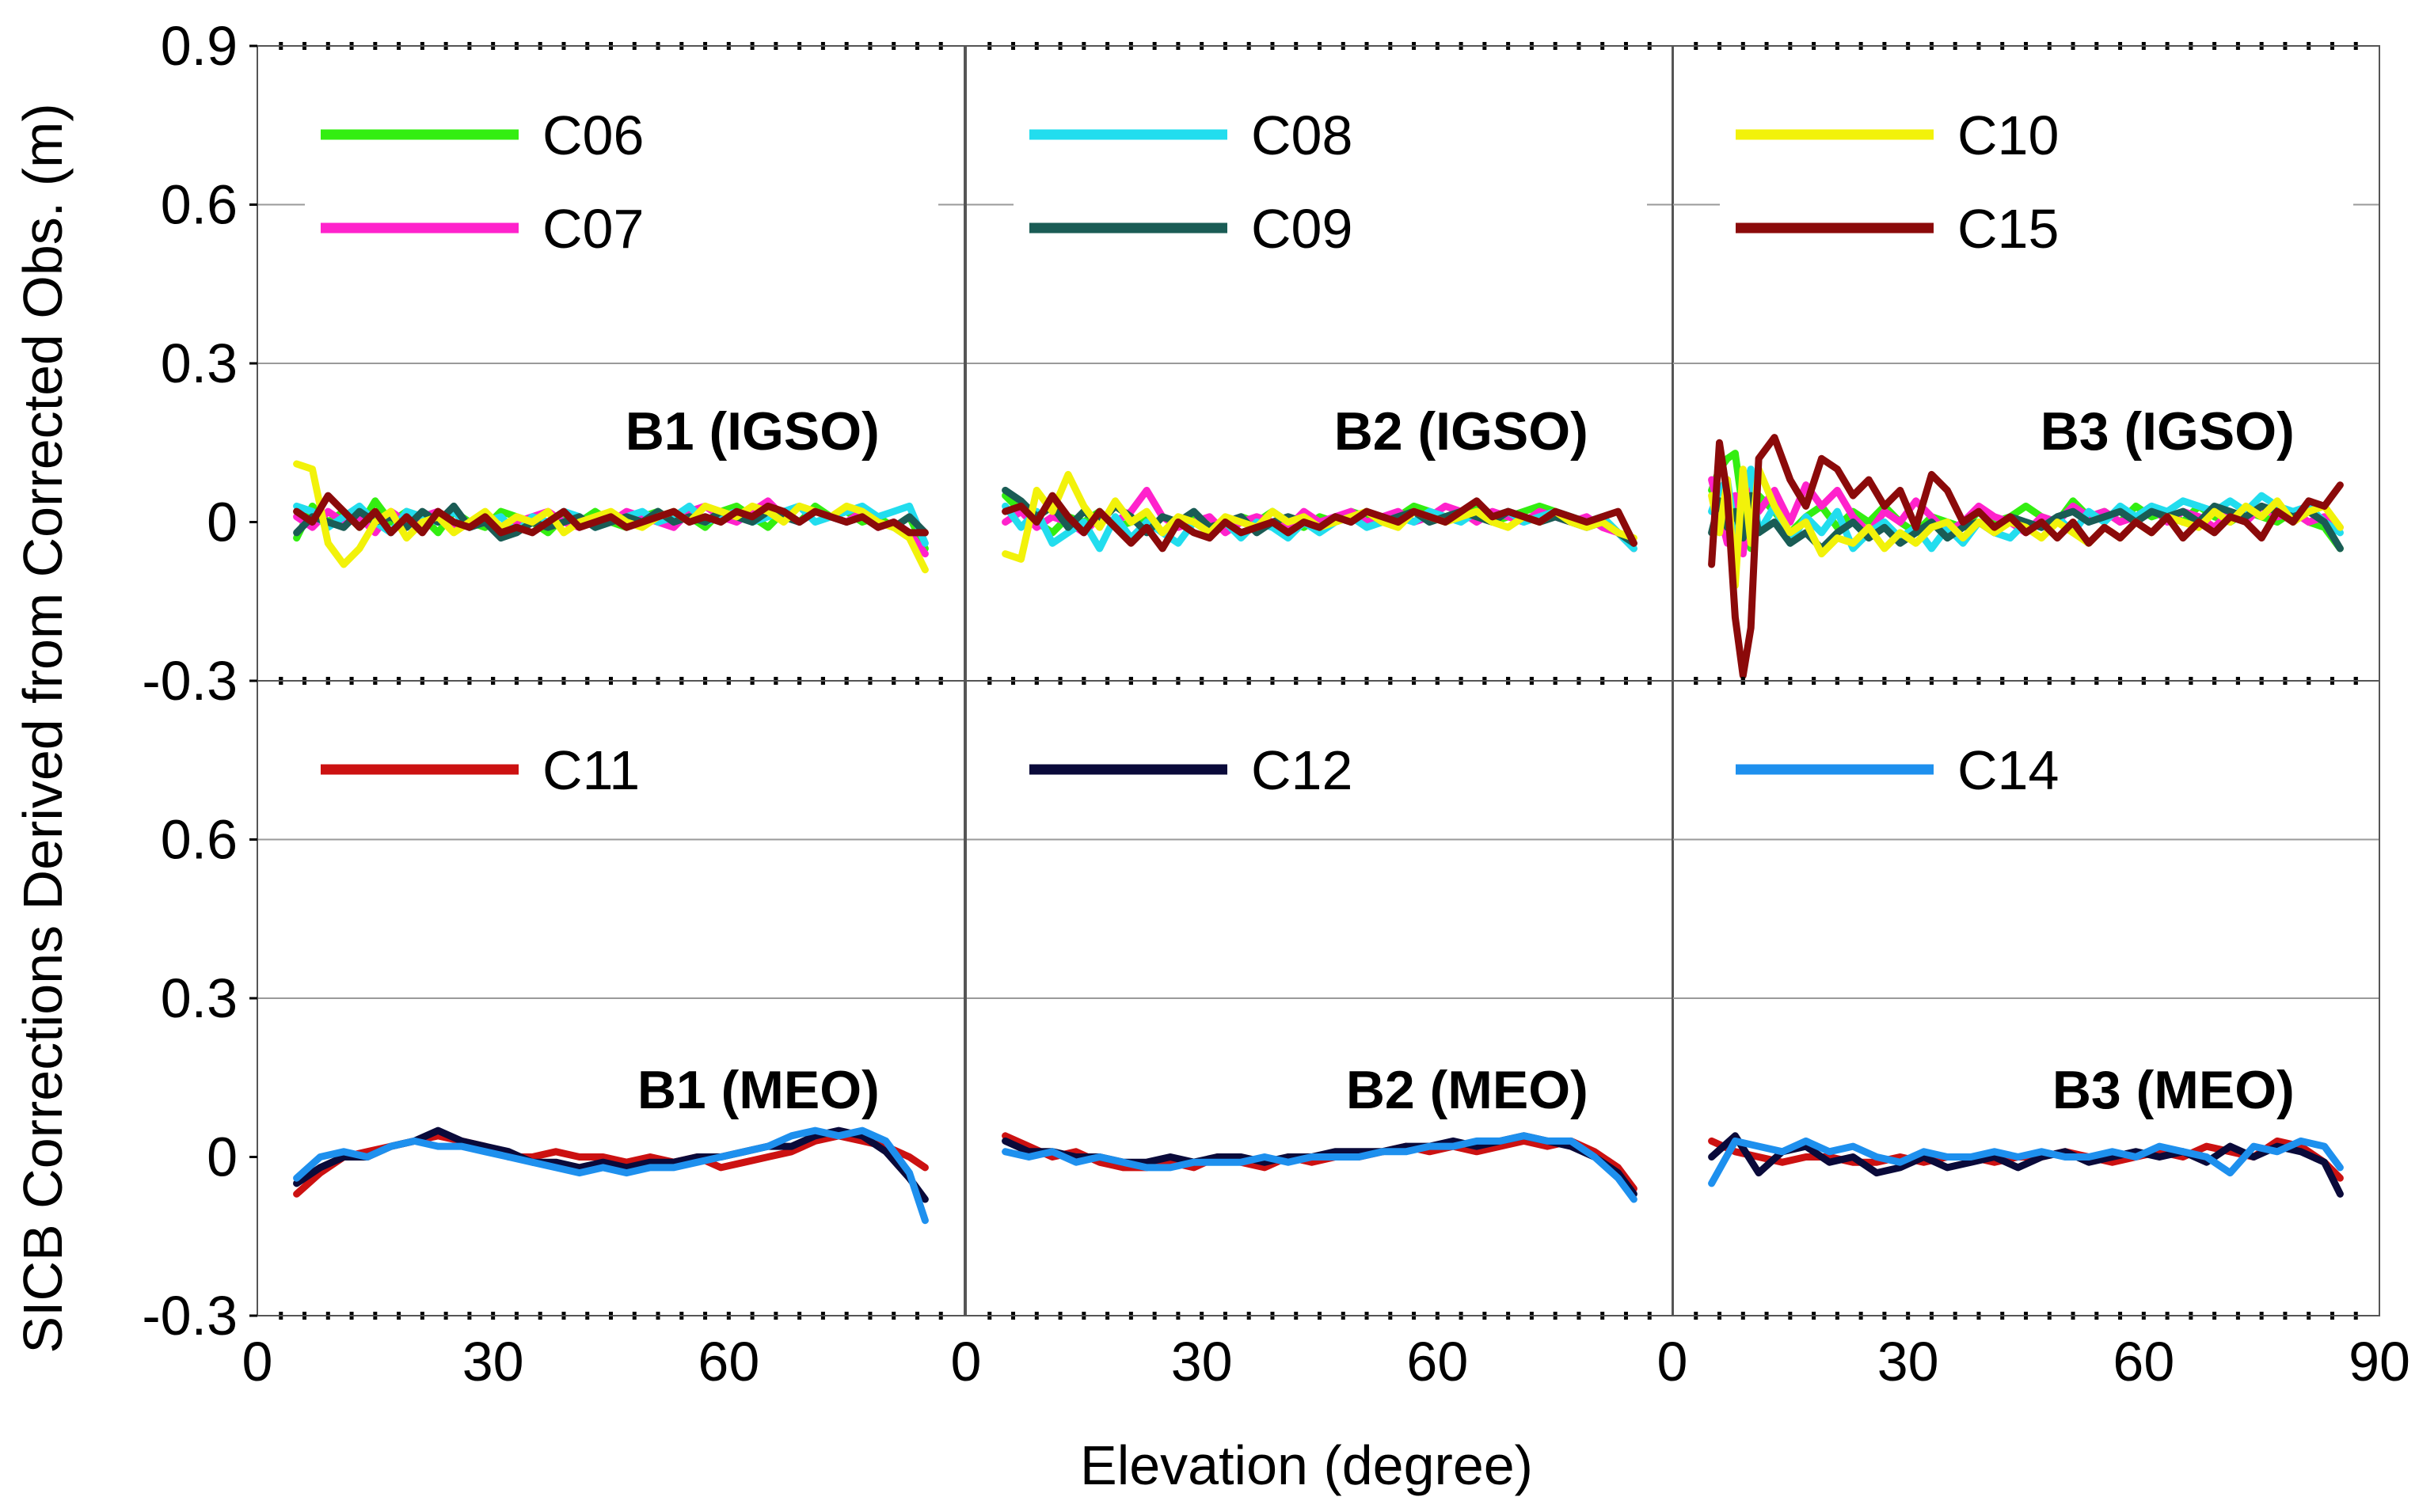  I want to click on panel-5: B2 (MEO) C12, so click(1319, 998).